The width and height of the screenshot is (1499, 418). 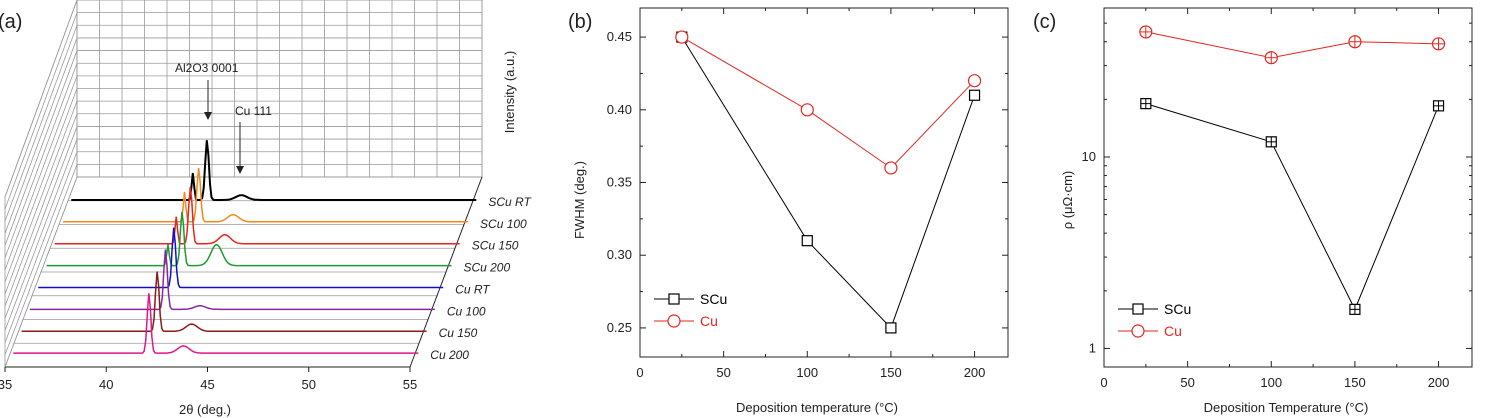 What do you see at coordinates (619, 254) in the screenshot?
I see `y-tick-label: 0.30` at bounding box center [619, 254].